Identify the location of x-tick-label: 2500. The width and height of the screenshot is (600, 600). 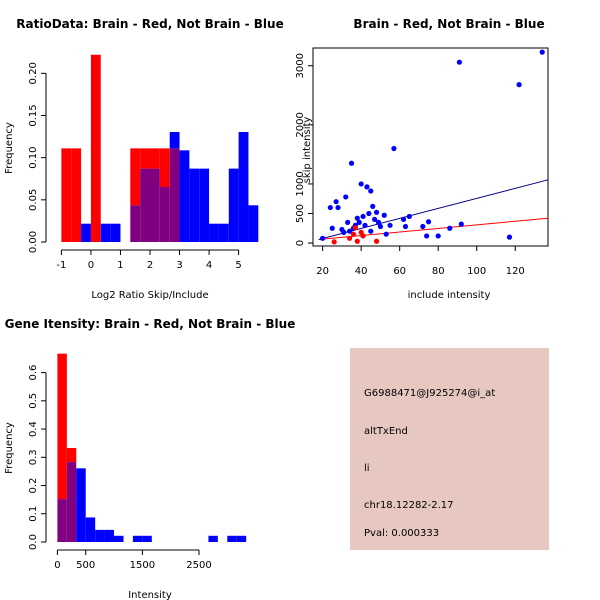
(198, 565).